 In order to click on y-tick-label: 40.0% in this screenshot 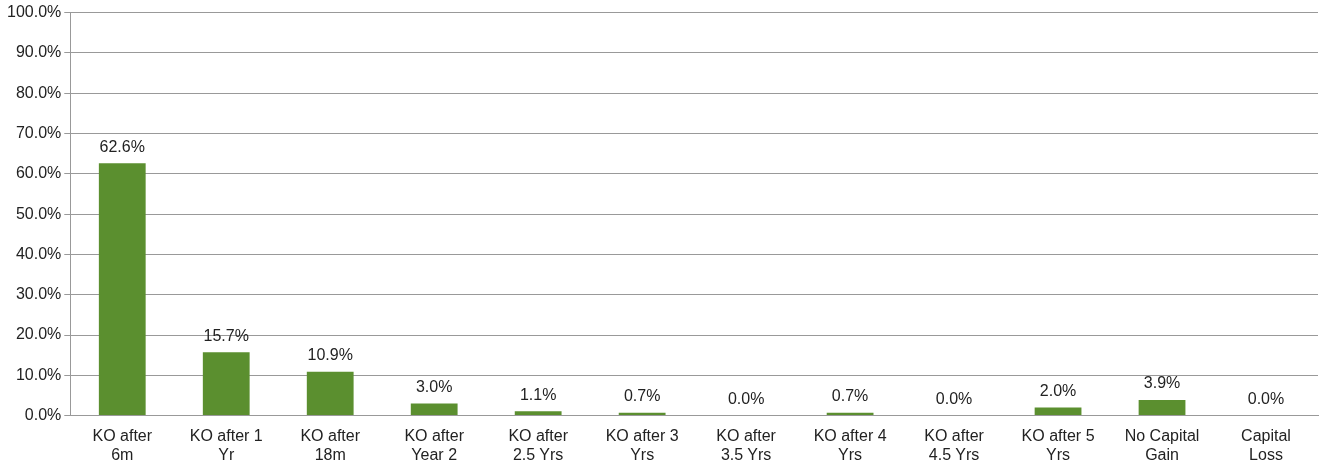, I will do `click(38, 253)`.